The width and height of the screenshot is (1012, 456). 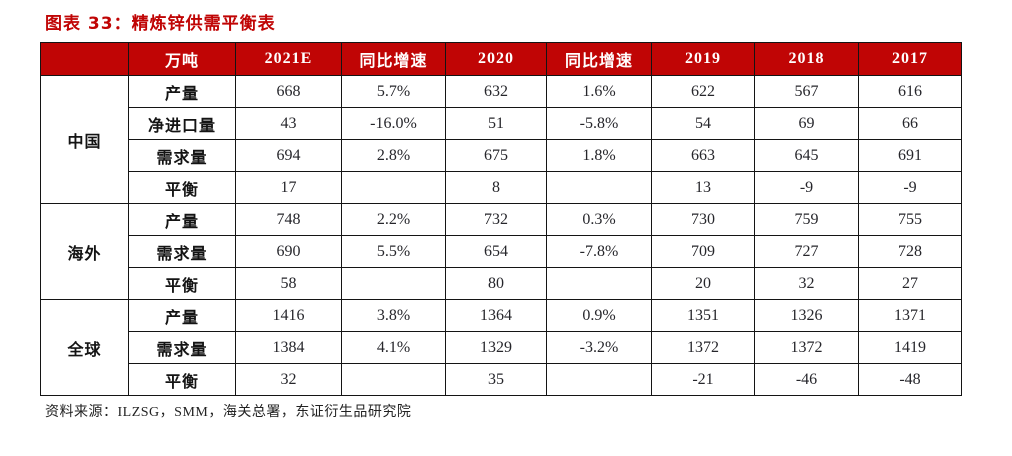 What do you see at coordinates (228, 412) in the screenshot?
I see `source-note: 资料来源：ILZSG，SMM，海关总署，东证衍生品研究院` at bounding box center [228, 412].